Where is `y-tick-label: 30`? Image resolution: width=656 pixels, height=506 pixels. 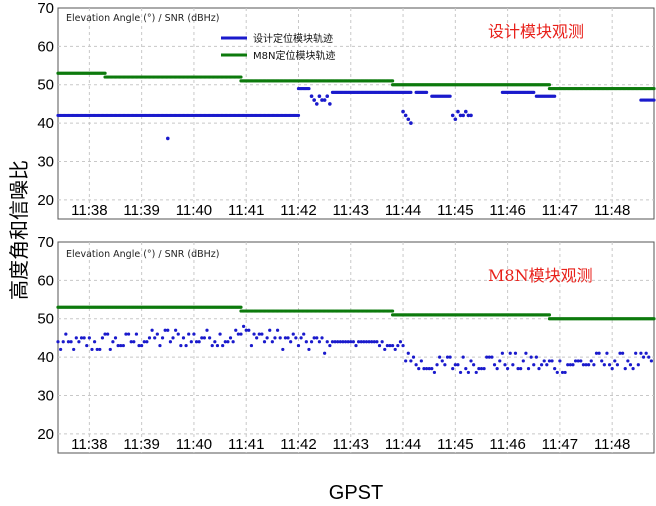
y-tick-label: 30 is located at coordinates (45, 395).